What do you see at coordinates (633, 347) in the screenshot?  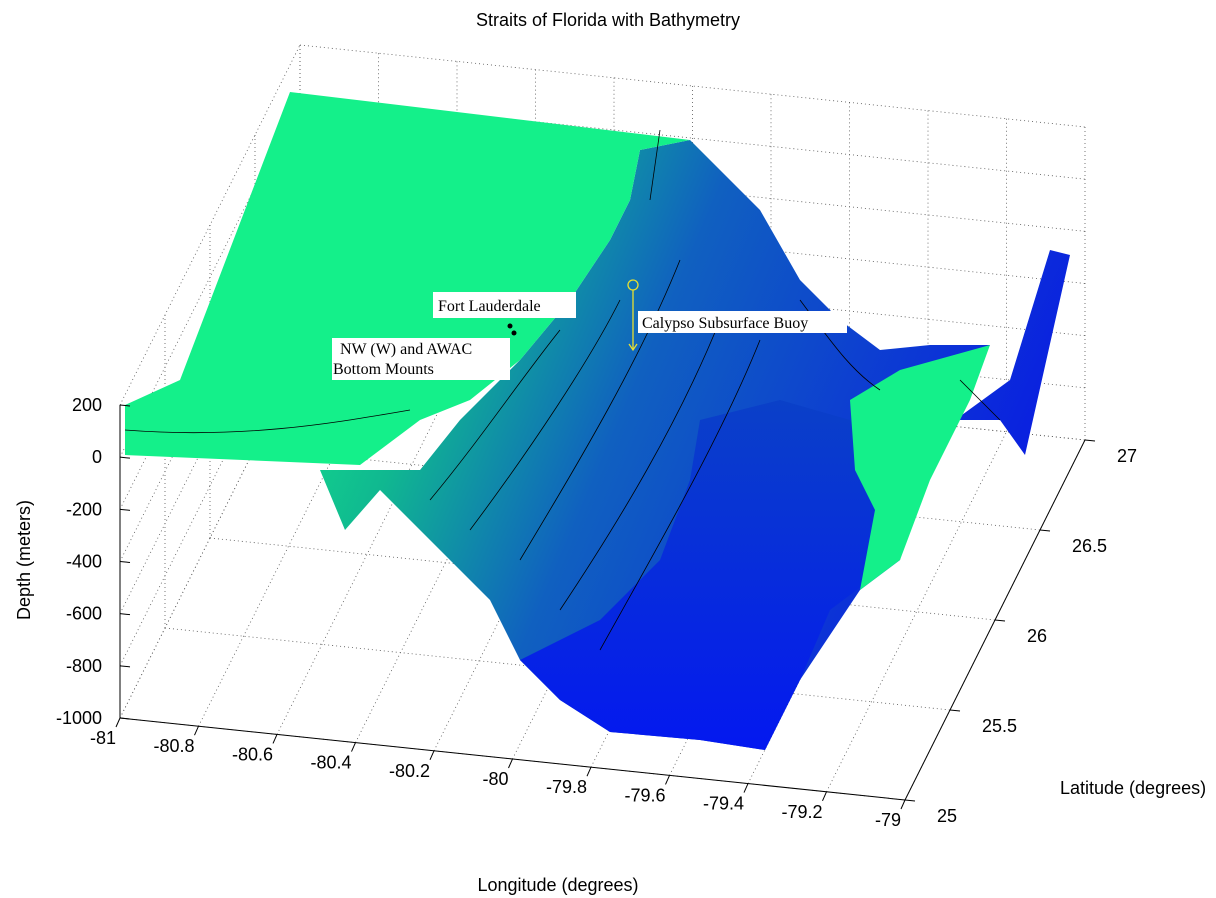 I see `buoy-marker` at bounding box center [633, 347].